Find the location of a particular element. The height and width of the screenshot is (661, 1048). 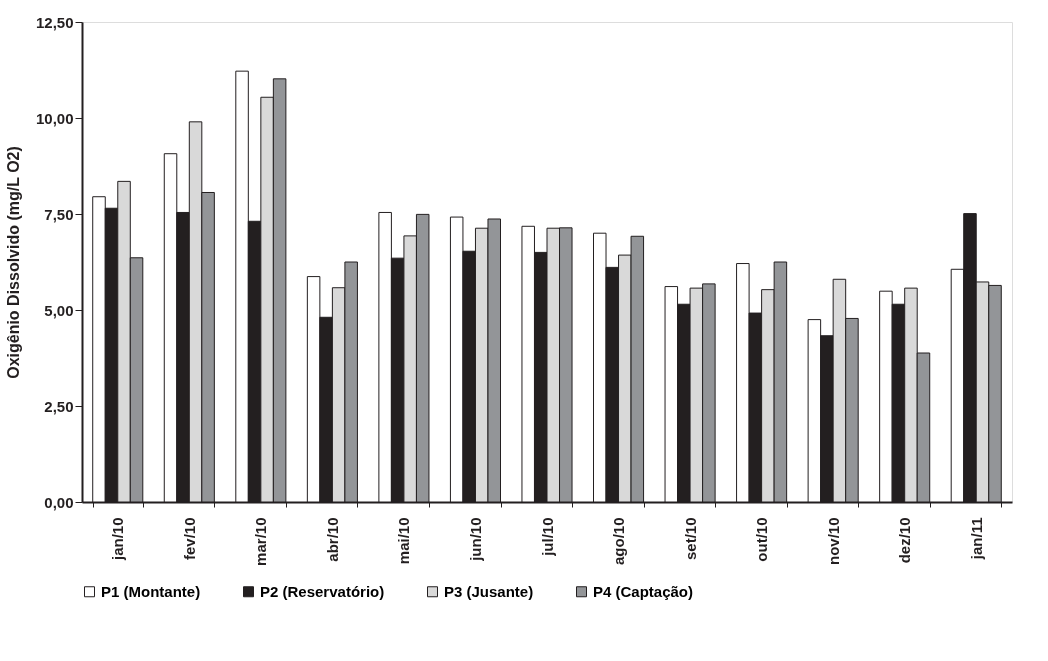

x-tick-label: jan/10 is located at coordinates (118, 539).